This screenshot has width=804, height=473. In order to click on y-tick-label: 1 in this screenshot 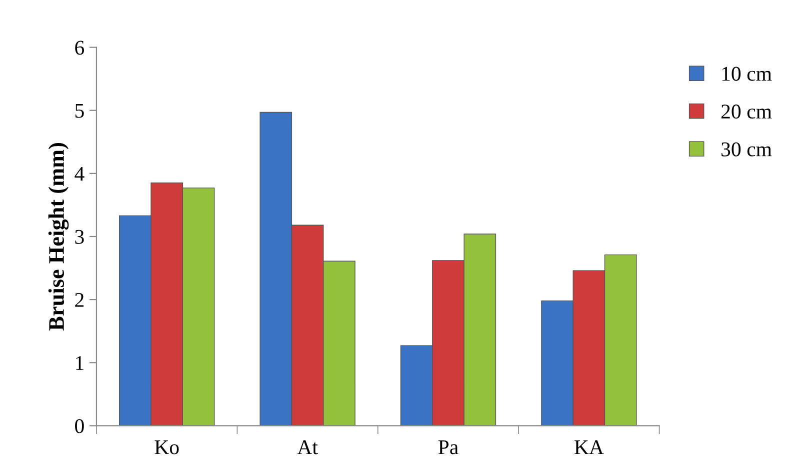, I will do `click(80, 363)`.